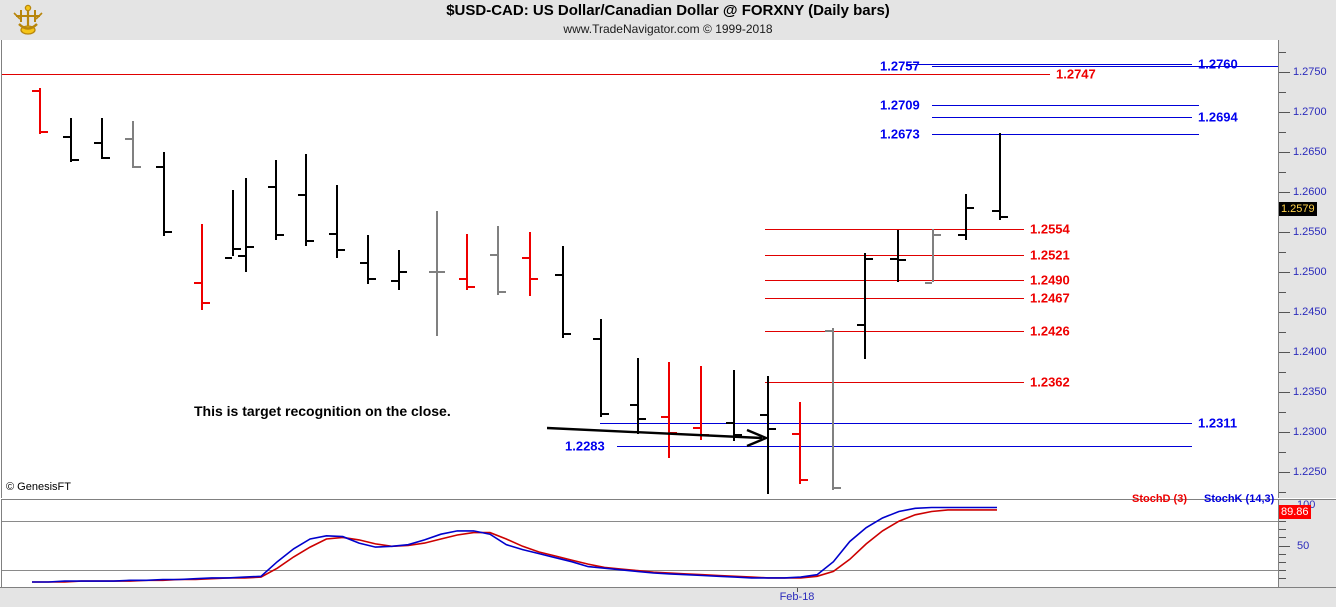 Image resolution: width=1336 pixels, height=607 pixels. What do you see at coordinates (1310, 392) in the screenshot?
I see `price-axis-label: 1.2350` at bounding box center [1310, 392].